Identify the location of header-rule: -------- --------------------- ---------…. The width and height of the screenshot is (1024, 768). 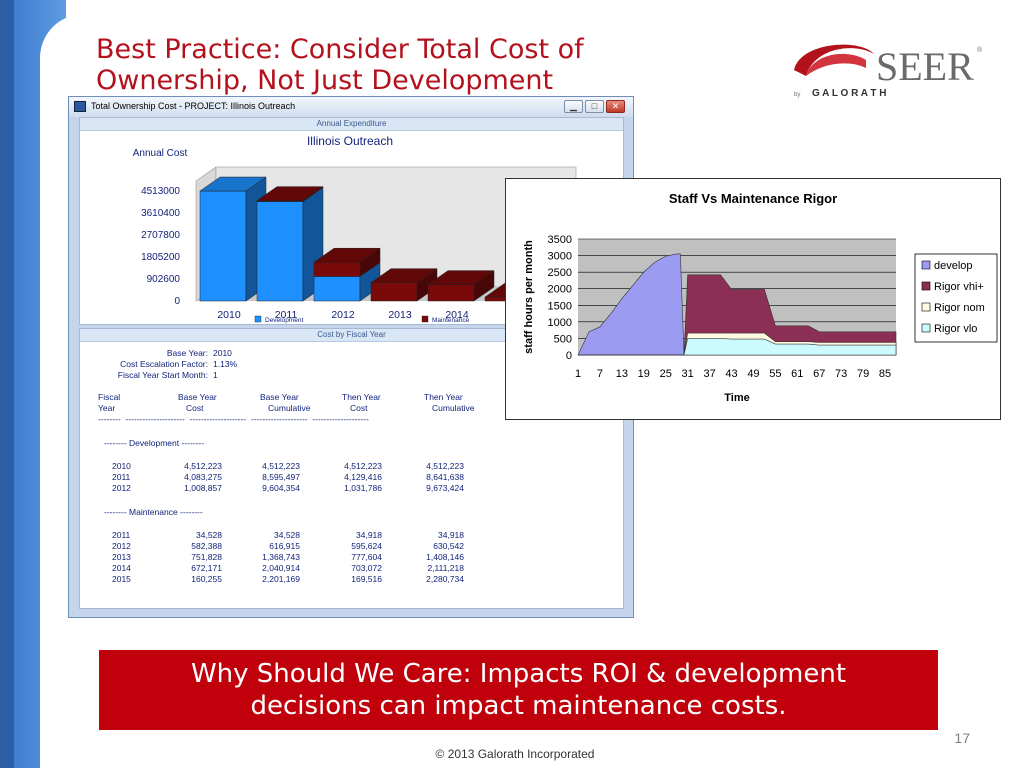
(233, 419).